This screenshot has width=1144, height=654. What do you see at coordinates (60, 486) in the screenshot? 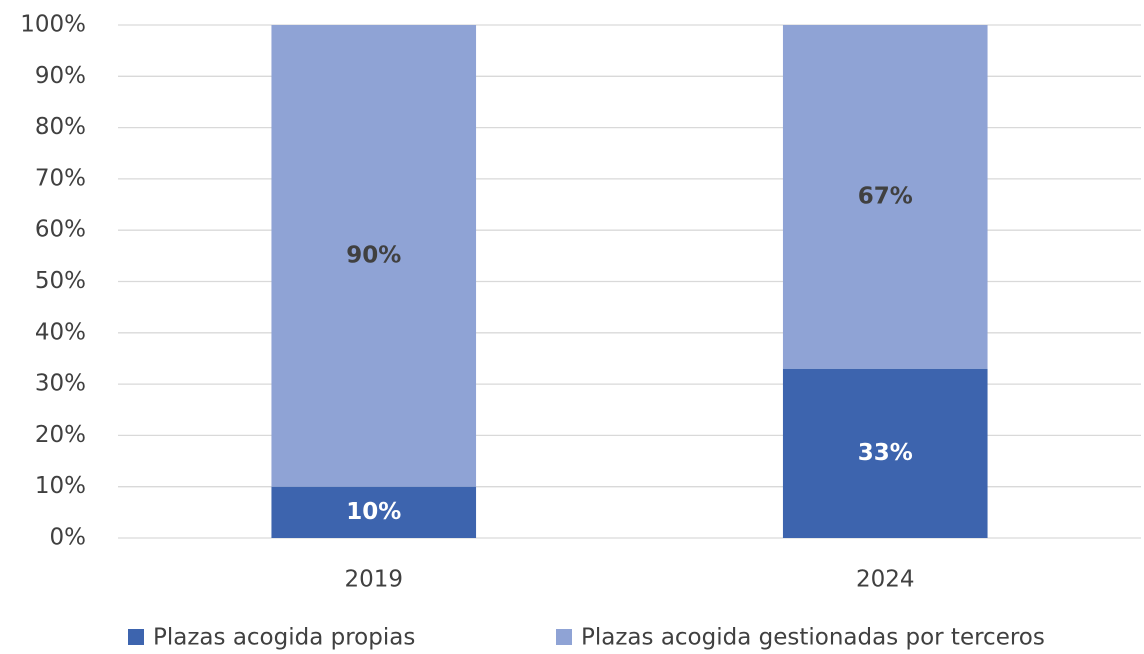
I see `y-tick-label: 10%` at bounding box center [60, 486].